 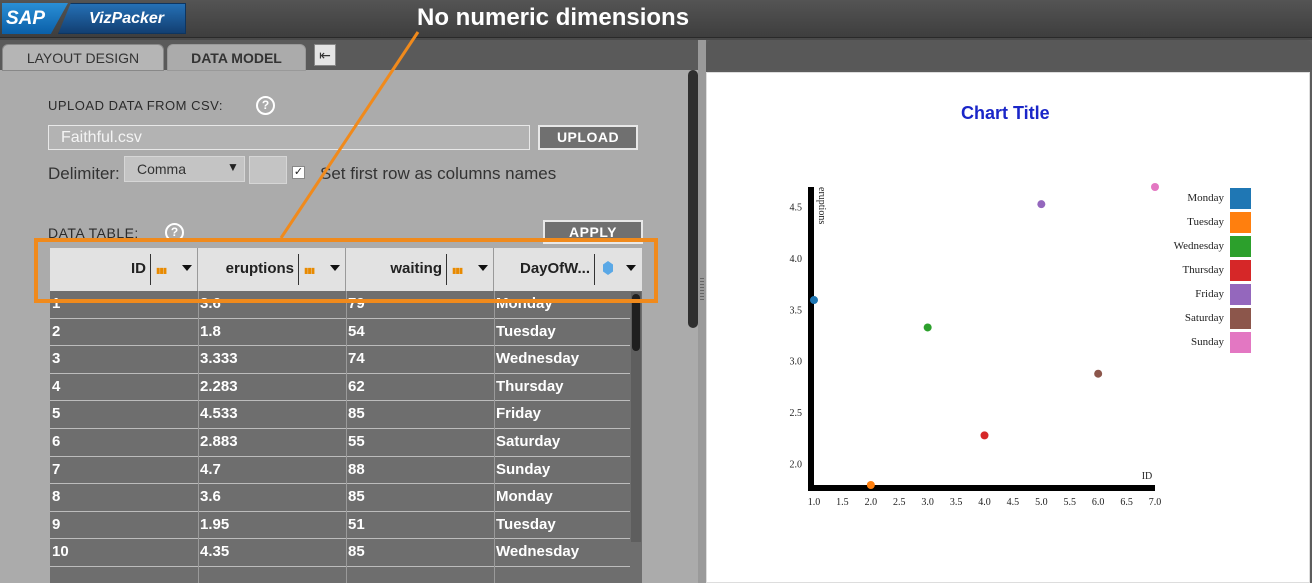 What do you see at coordinates (984, 502) in the screenshot?
I see `x-tick-label: 4.0` at bounding box center [984, 502].